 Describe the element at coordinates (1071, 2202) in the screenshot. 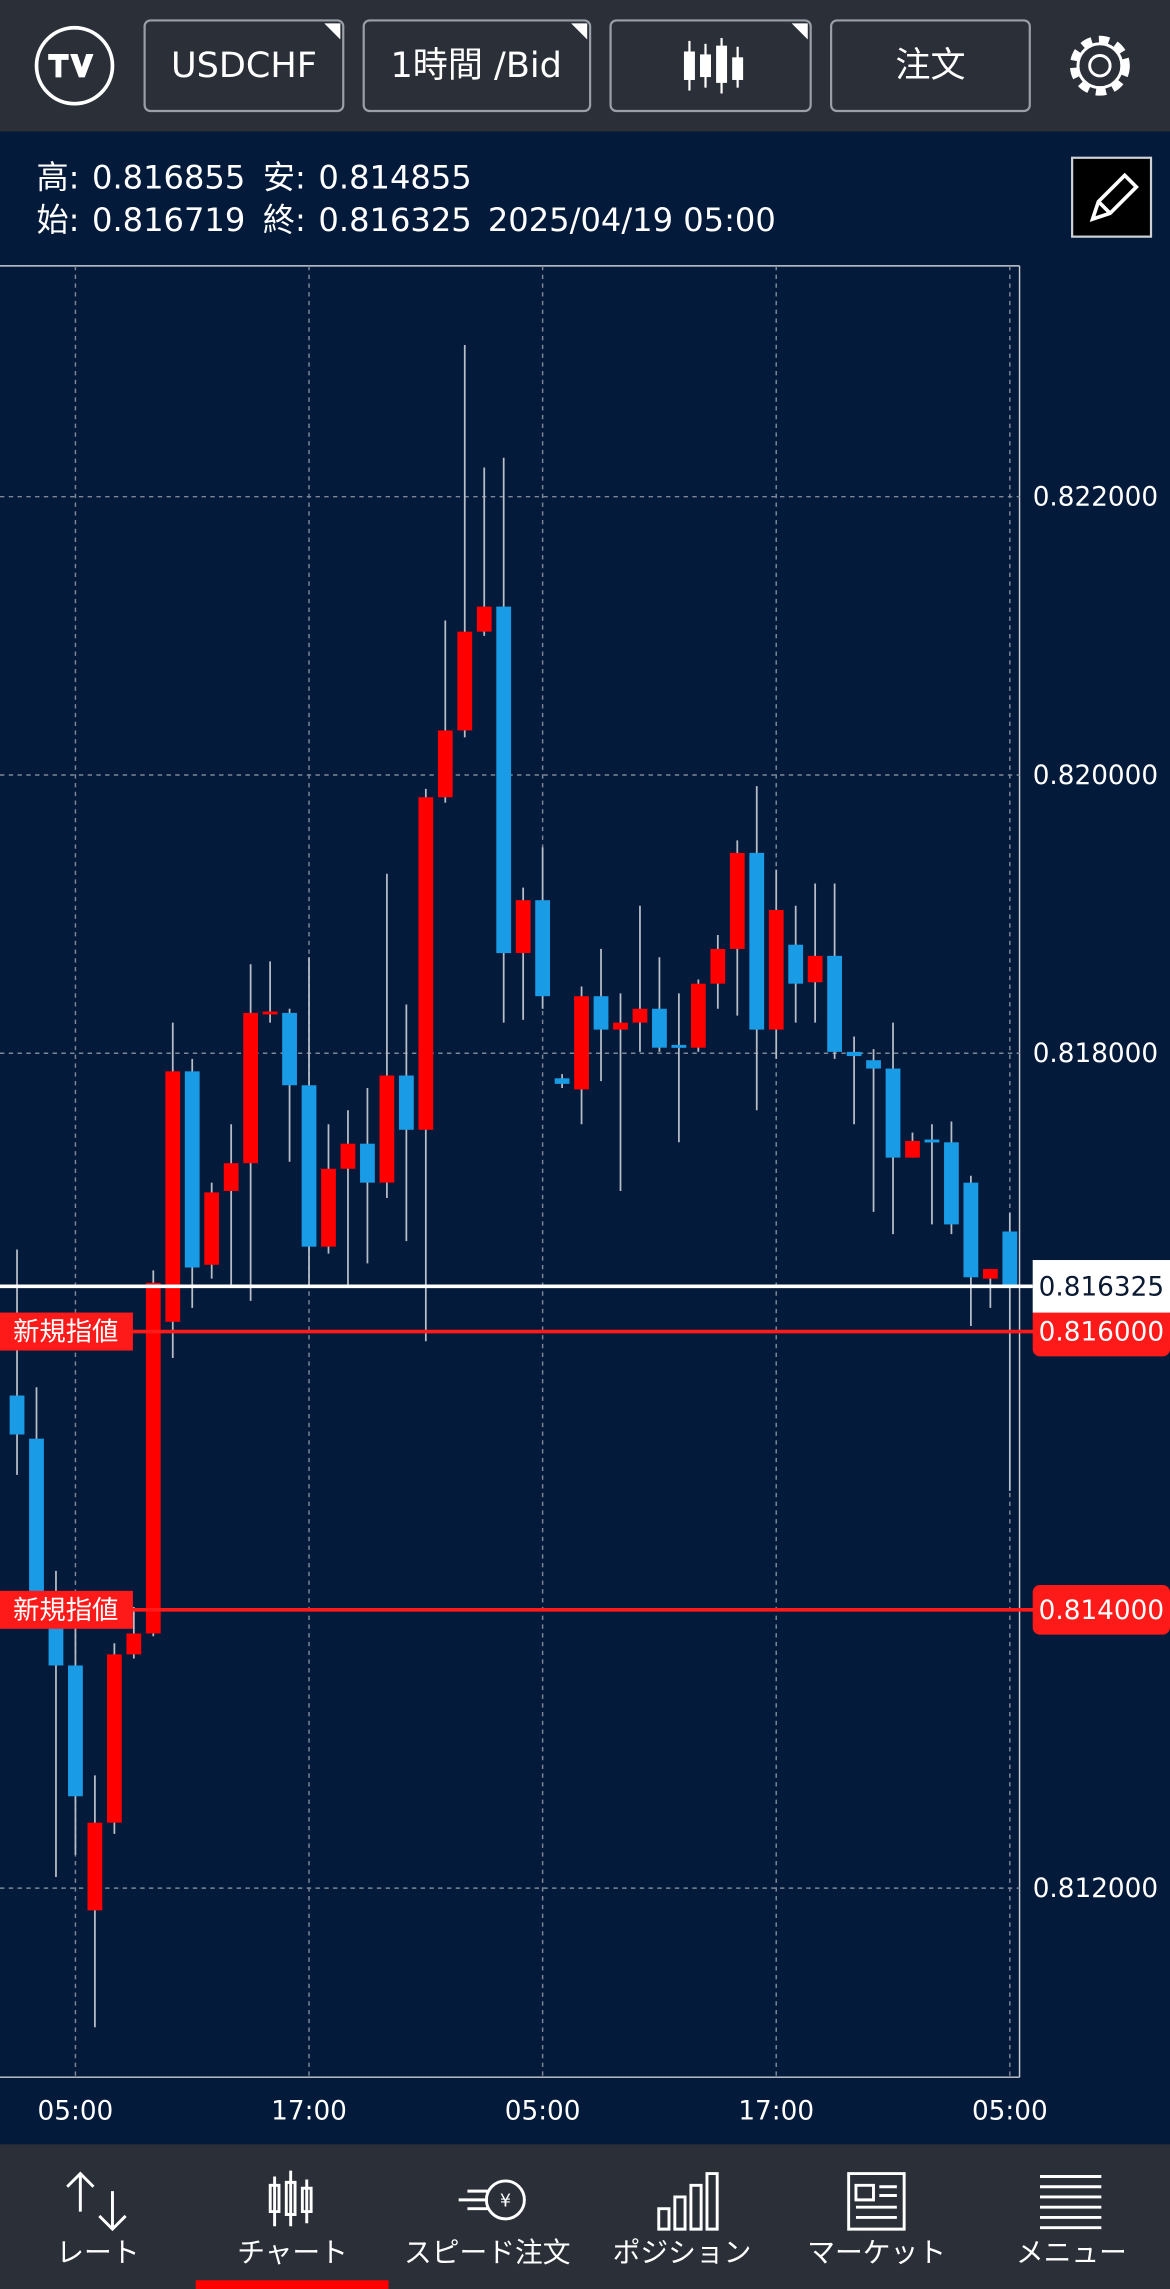

I see `menu-icon` at that location.